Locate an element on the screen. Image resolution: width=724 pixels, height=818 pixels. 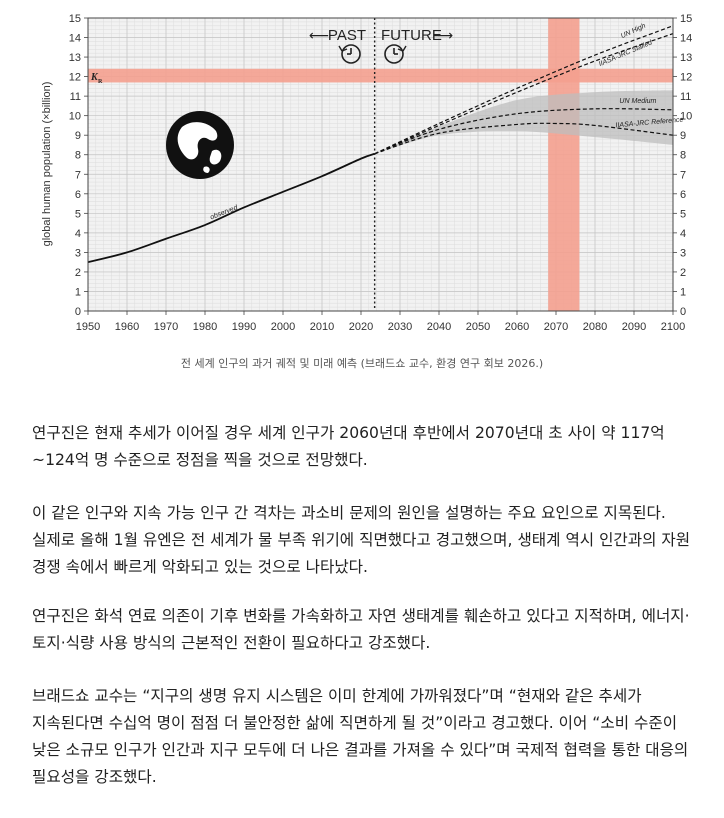
series-label-un-medium: UN Medium is located at coordinates (637, 101).